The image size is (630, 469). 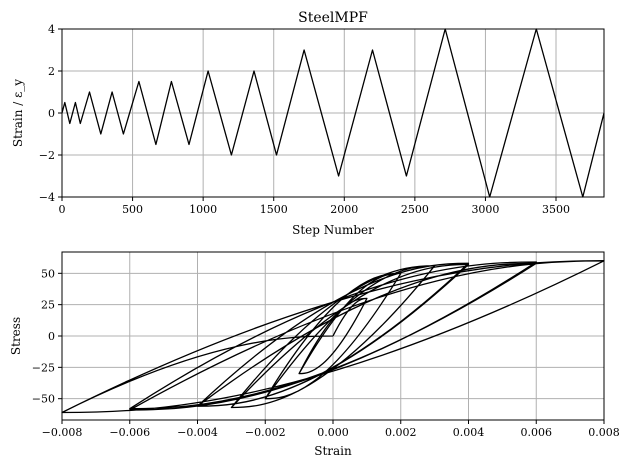 What do you see at coordinates (16, 336) in the screenshot?
I see `bottom-y-axis-label: Stress` at bounding box center [16, 336].